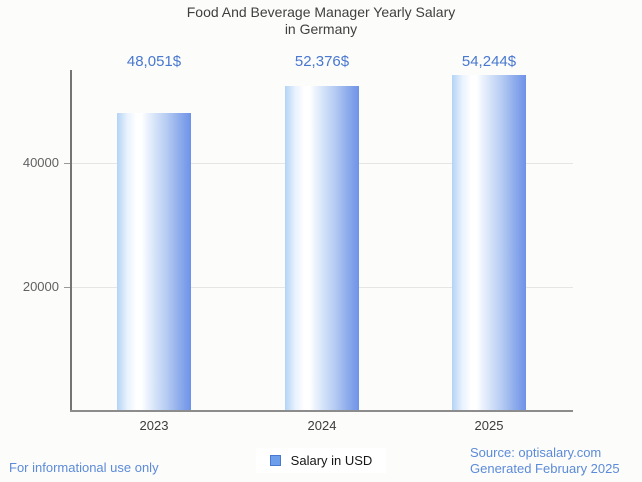  Describe the element at coordinates (489, 425) in the screenshot. I see `x-axis-label-2025: 2025` at that location.